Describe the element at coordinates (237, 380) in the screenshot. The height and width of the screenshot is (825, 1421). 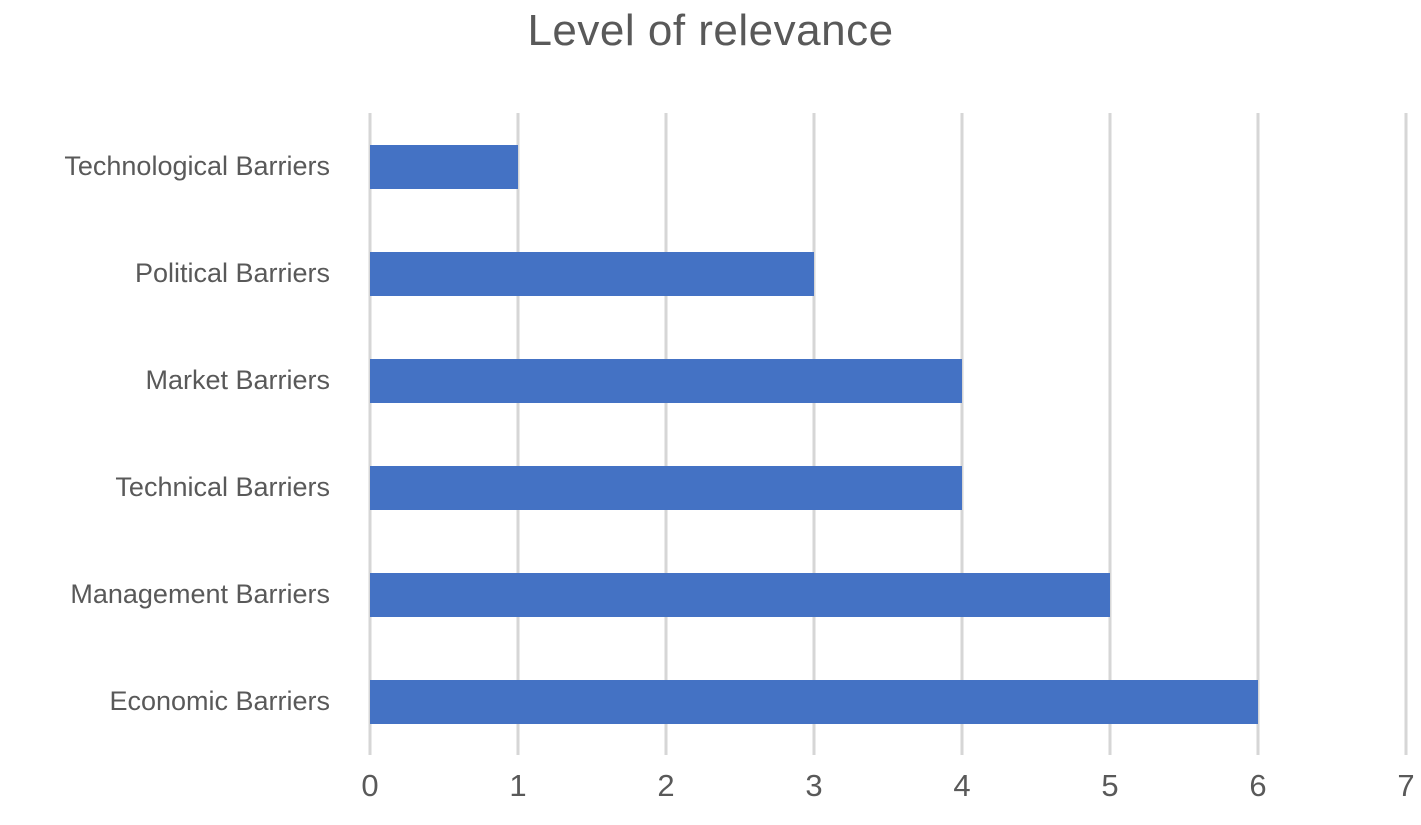
I see `category-label-market-barriers: Market Barriers` at that location.